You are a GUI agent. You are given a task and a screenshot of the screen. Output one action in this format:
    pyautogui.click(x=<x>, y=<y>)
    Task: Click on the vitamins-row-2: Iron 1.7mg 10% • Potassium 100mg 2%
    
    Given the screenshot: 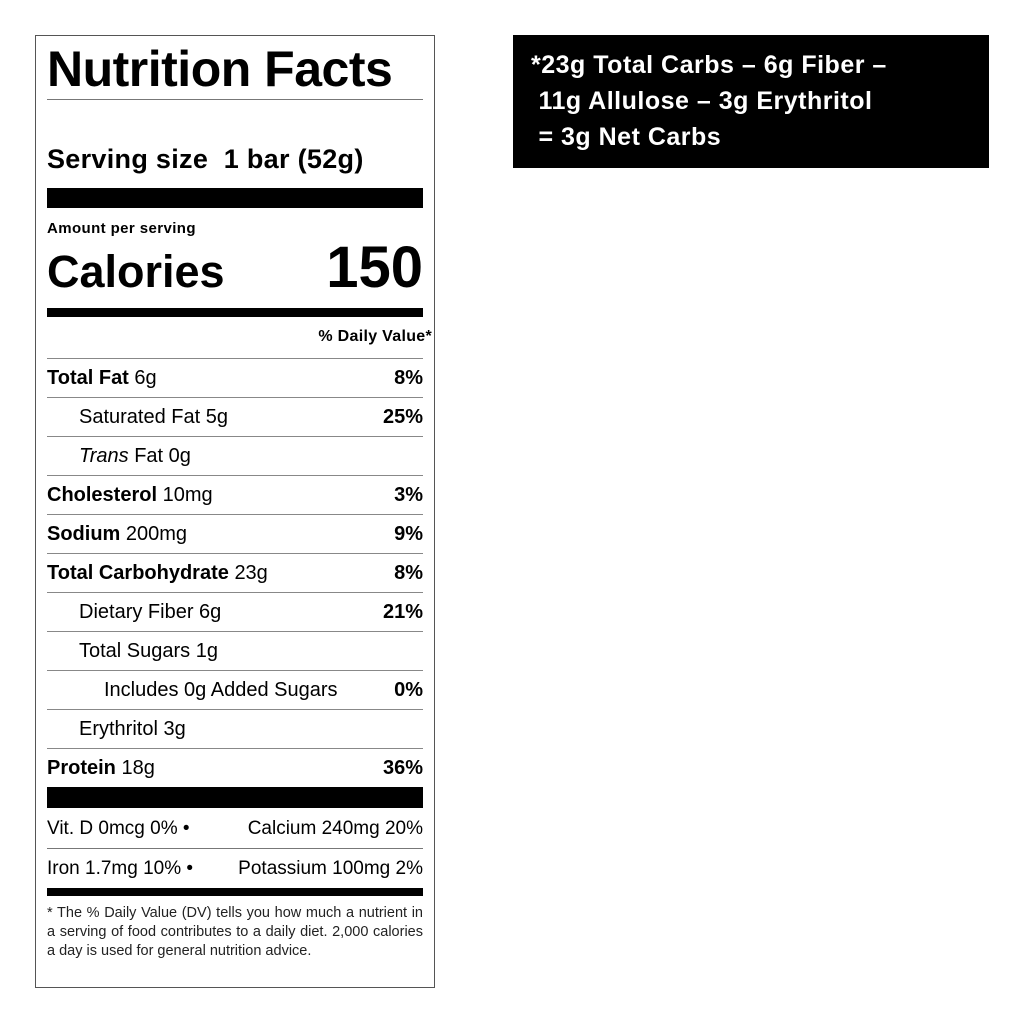 What is the action you would take?
    pyautogui.click(x=235, y=868)
    